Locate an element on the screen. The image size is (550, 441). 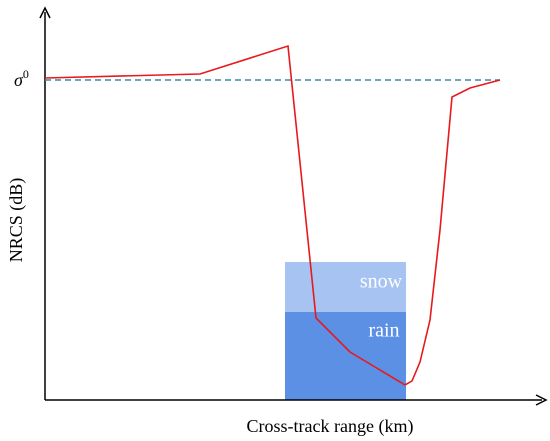
y-axis-arrow is located at coordinates (45, 12).